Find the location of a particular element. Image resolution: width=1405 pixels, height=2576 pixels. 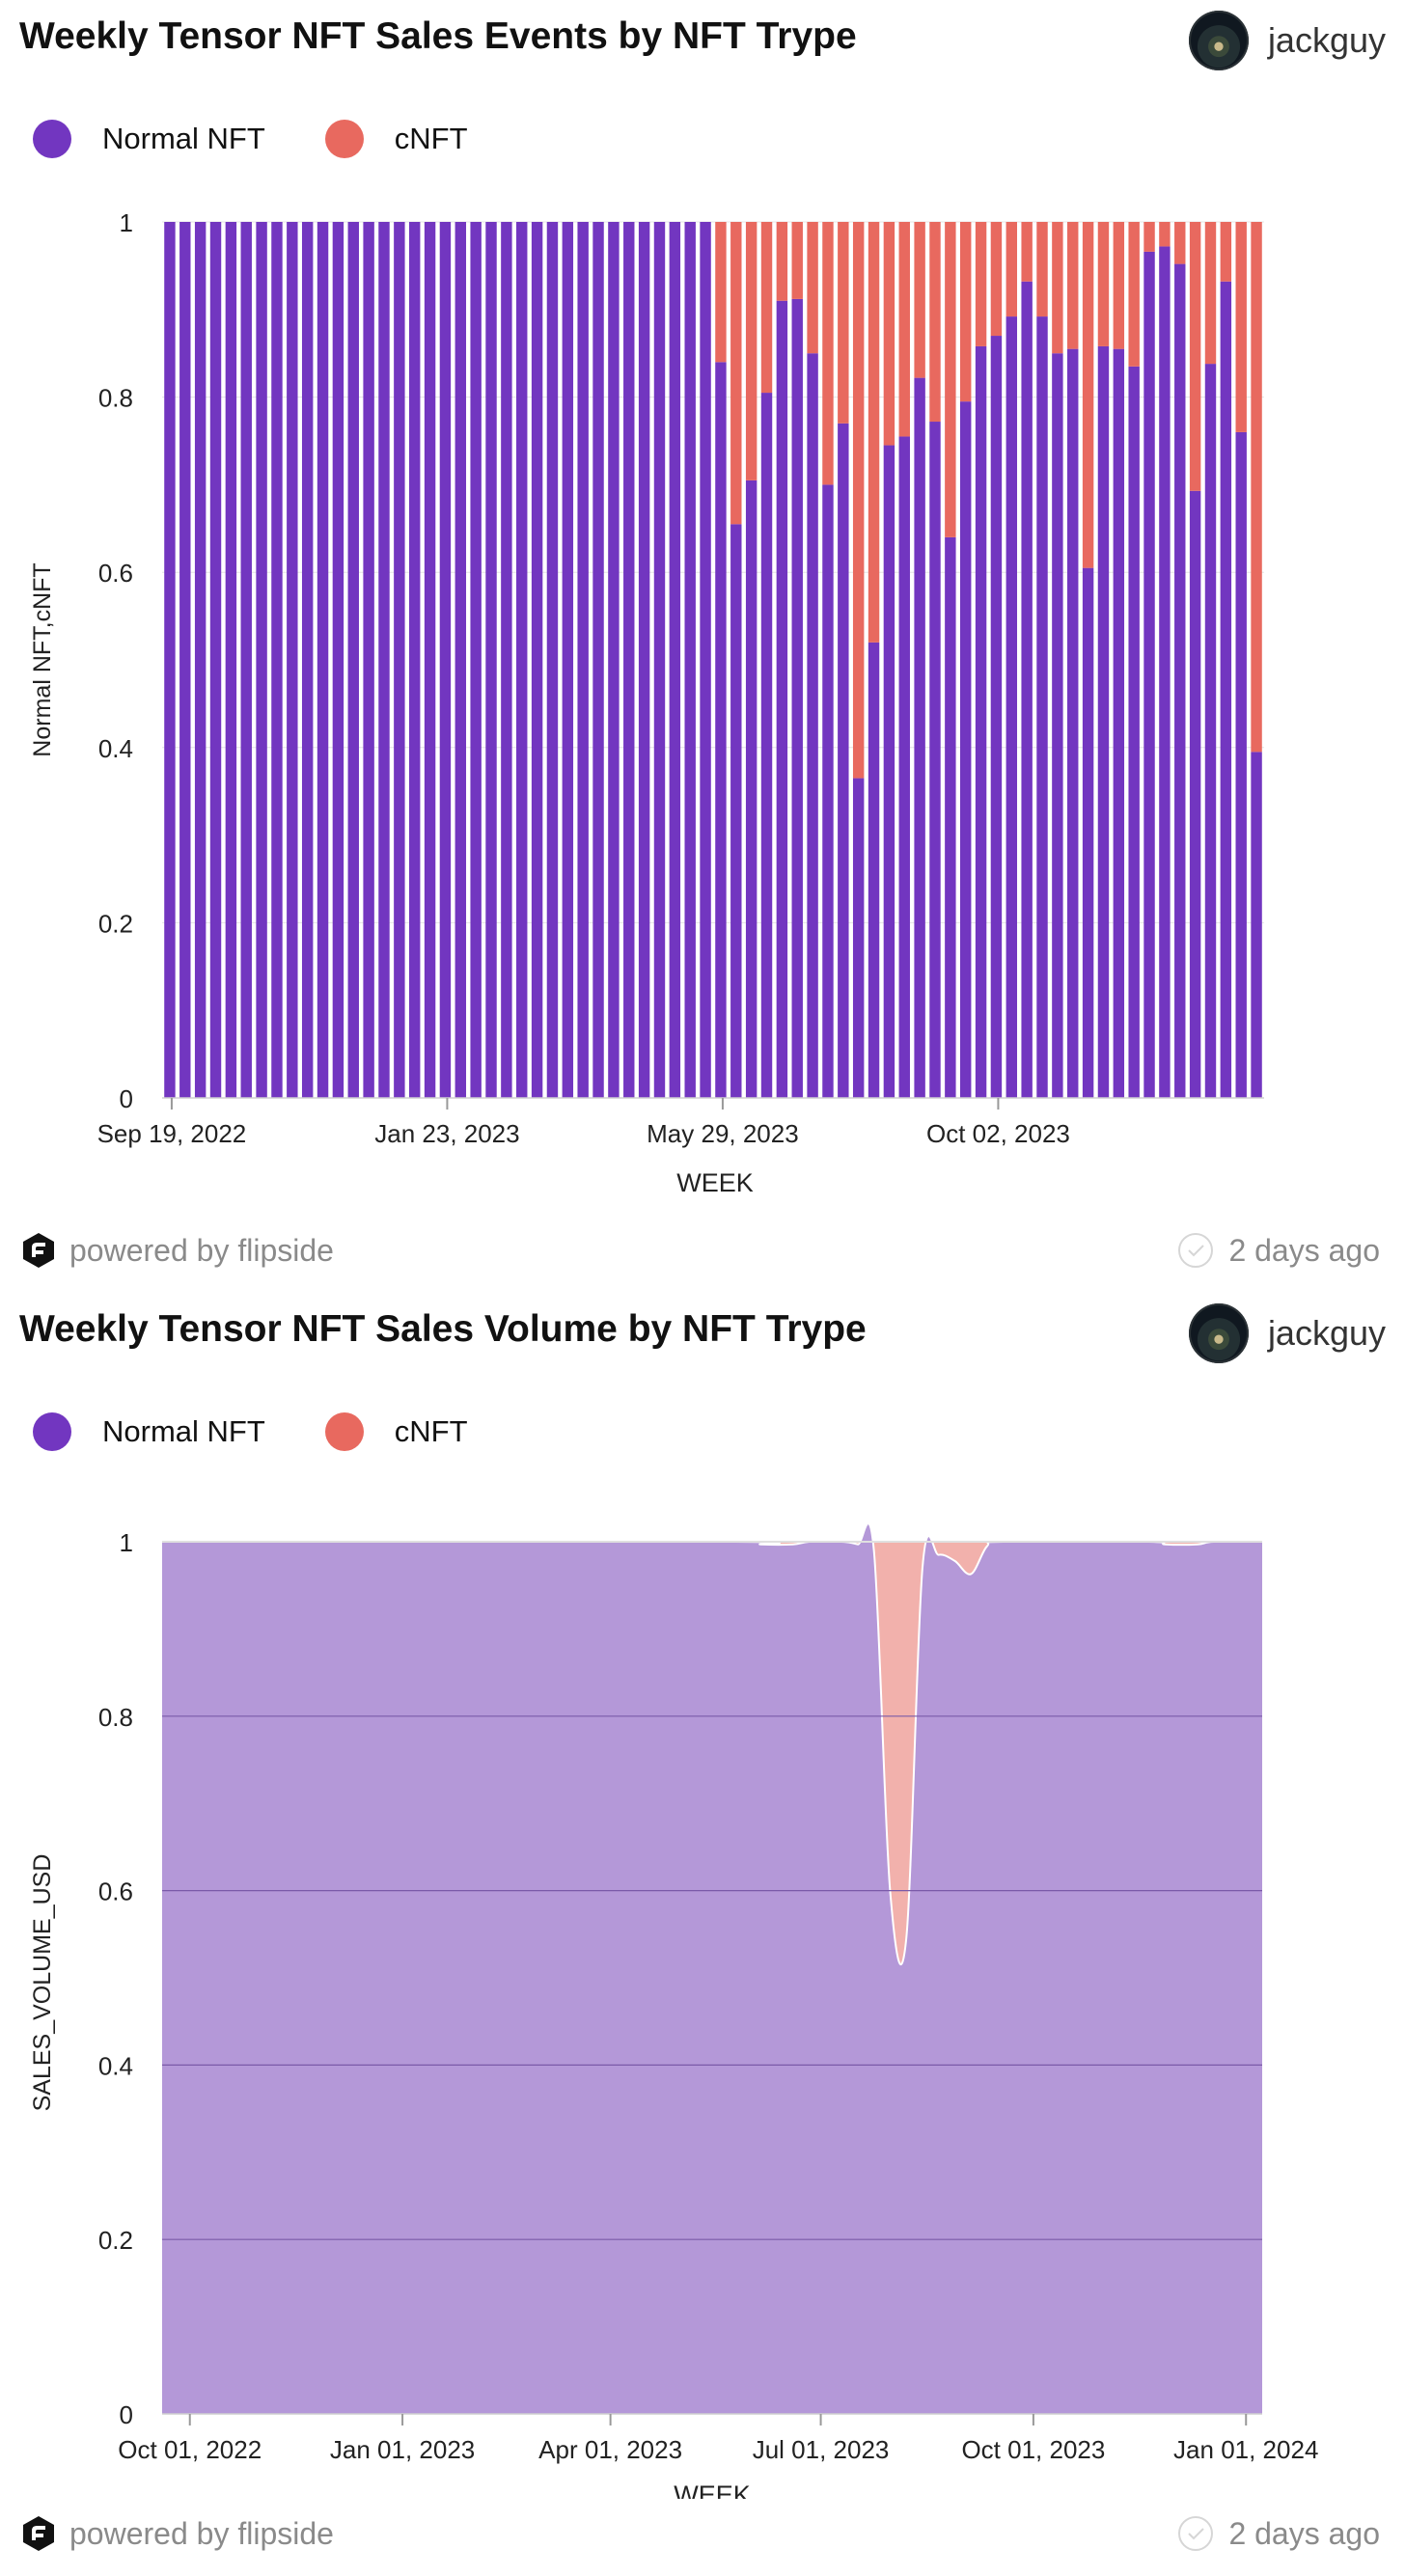

legend-label: Normal NFT is located at coordinates (184, 1431).